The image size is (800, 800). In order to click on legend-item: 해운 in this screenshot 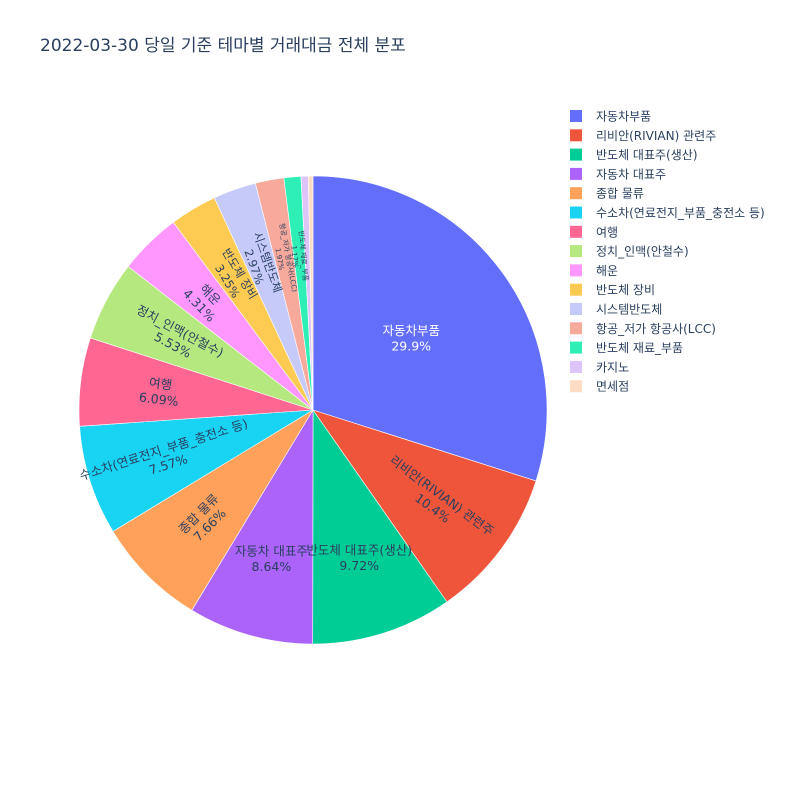, I will do `click(594, 271)`.